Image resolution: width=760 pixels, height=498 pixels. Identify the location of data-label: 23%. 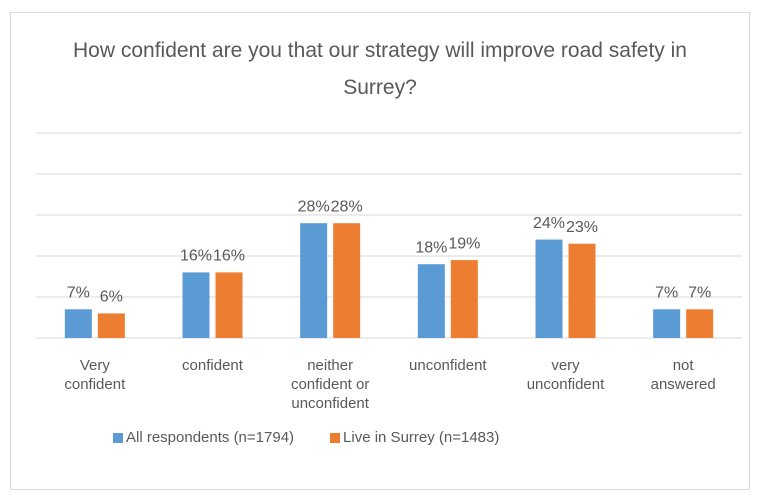
(582, 227).